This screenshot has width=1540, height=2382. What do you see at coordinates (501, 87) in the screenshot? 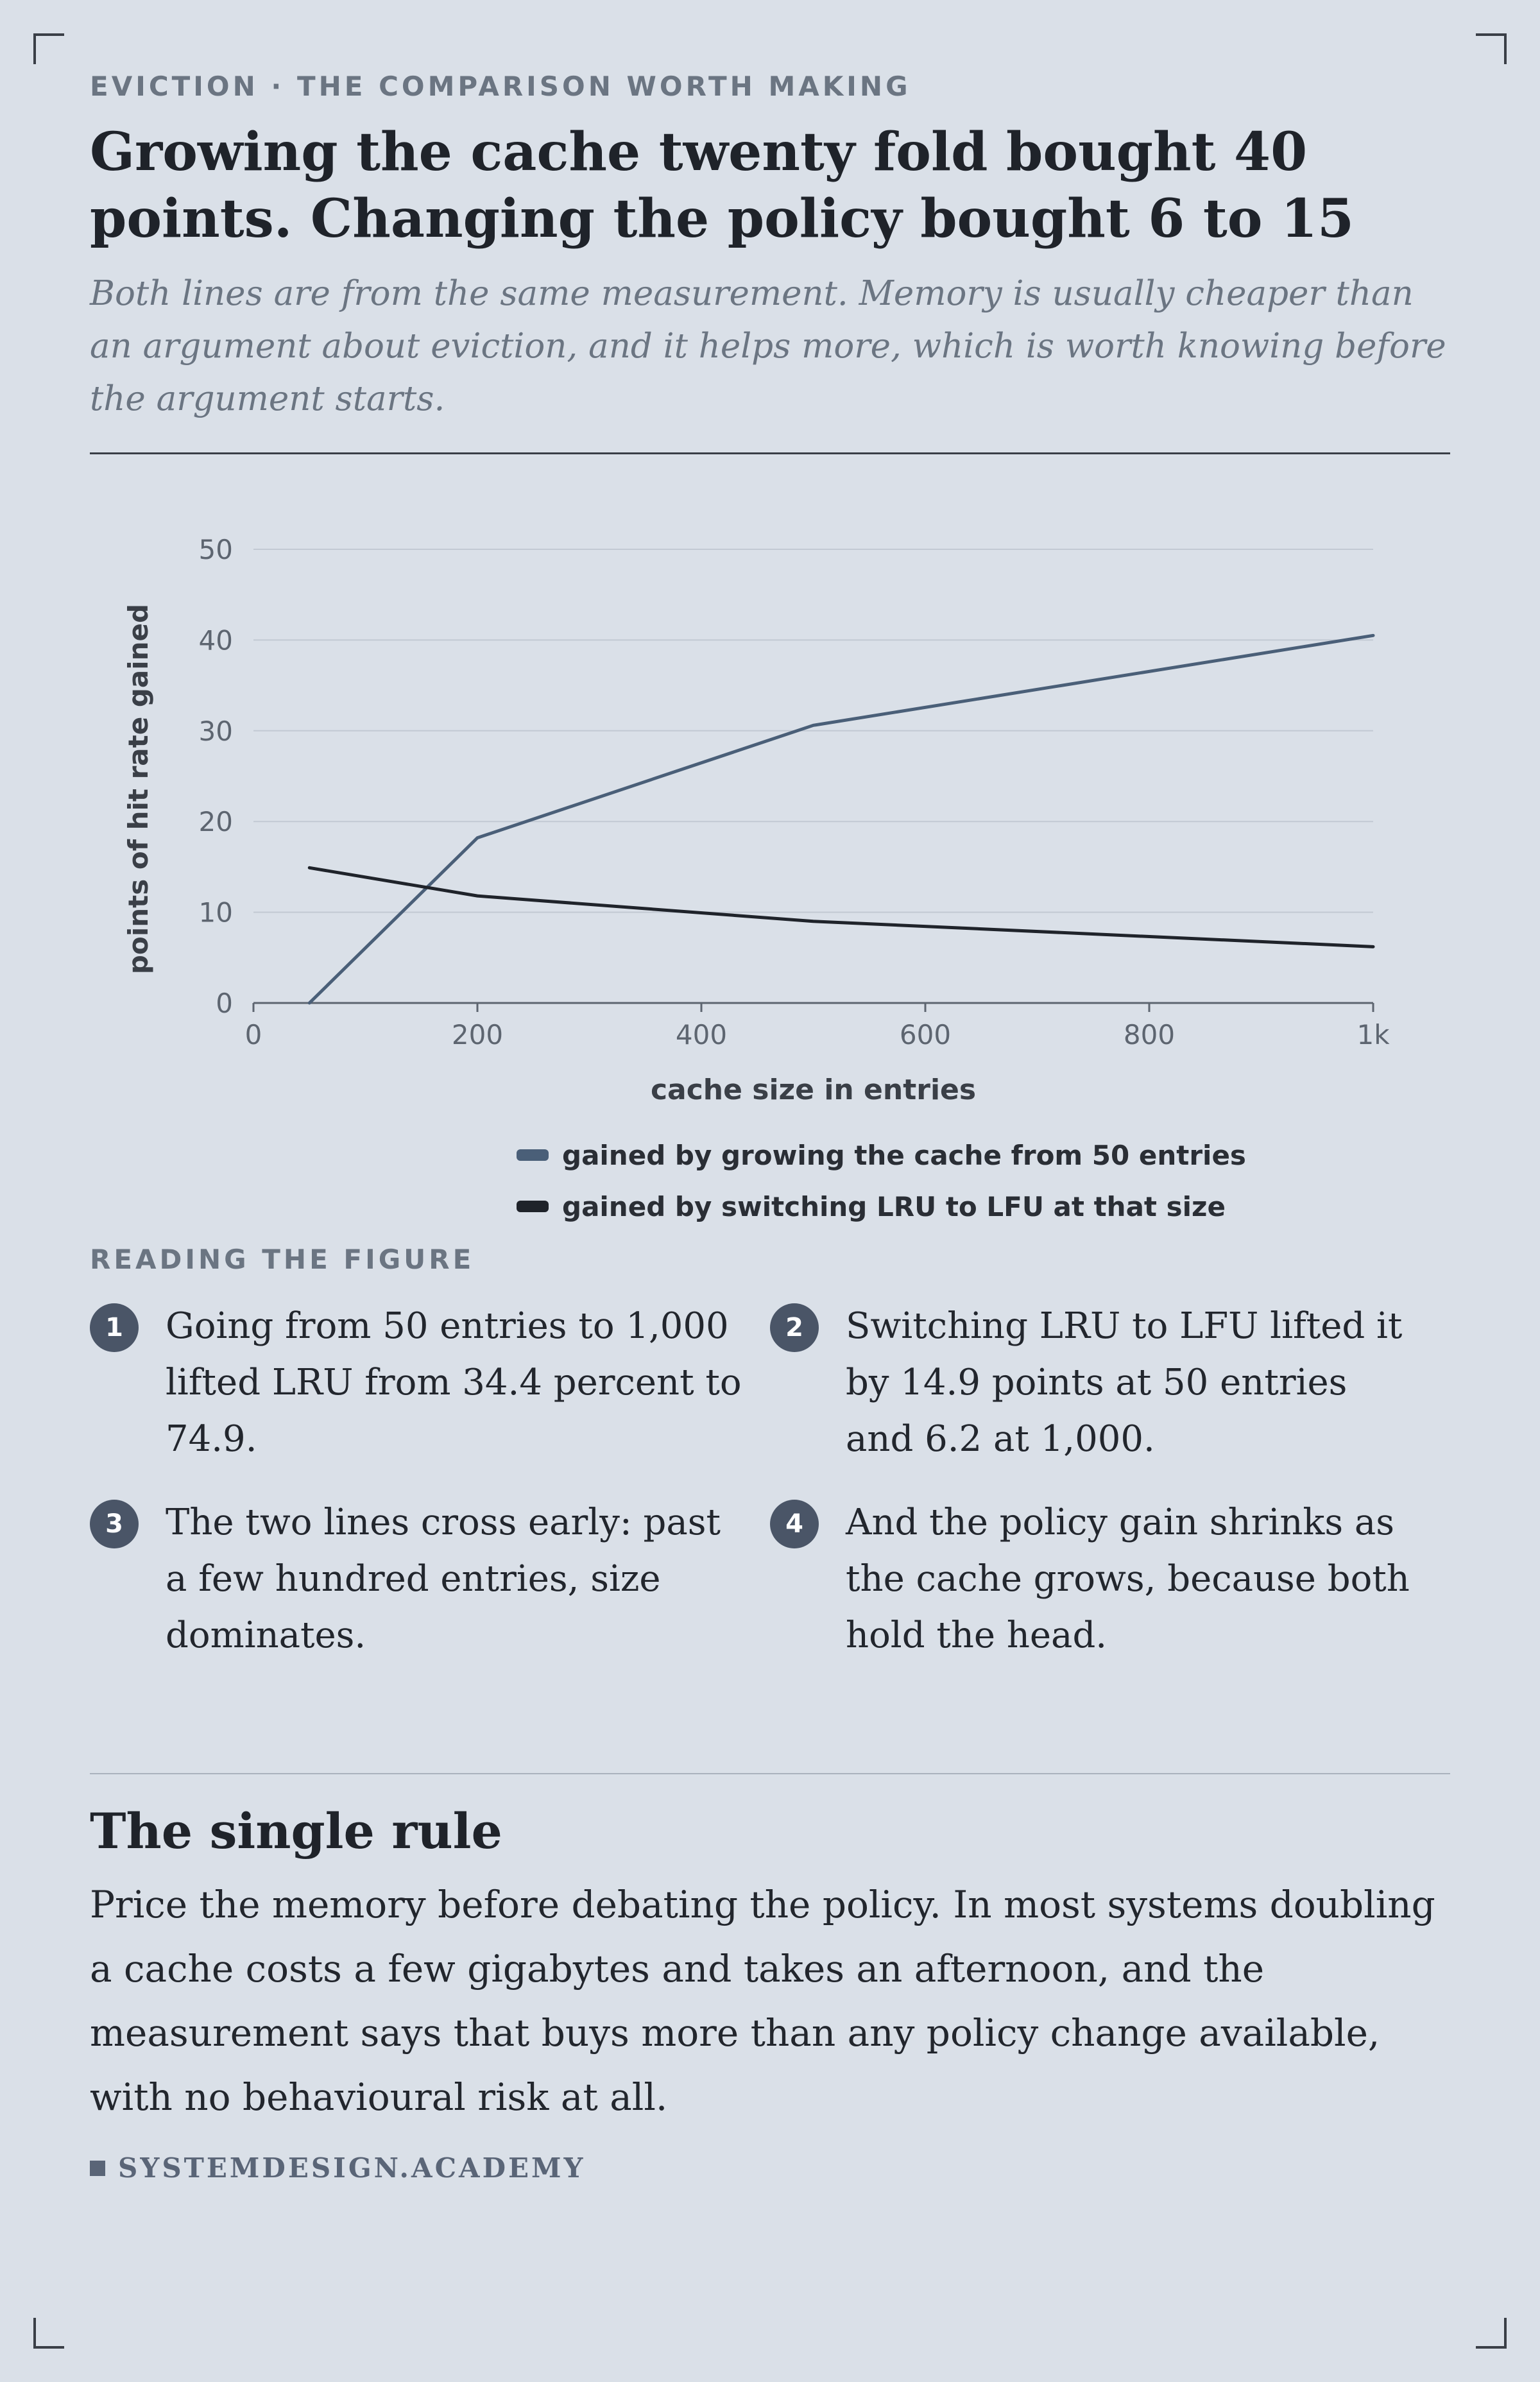
I see `kicker: EVICTION · THE COMPARISON WORTH MAKING` at bounding box center [501, 87].